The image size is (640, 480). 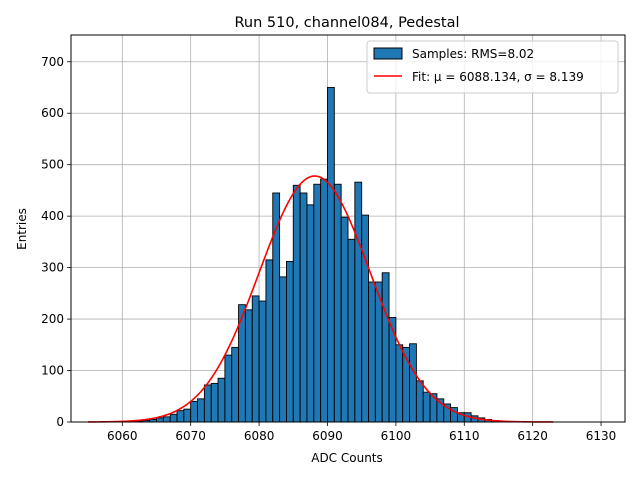 I want to click on y-axis-ticks: 0 100 200 300 400 500 600 700, so click(x=56, y=242).